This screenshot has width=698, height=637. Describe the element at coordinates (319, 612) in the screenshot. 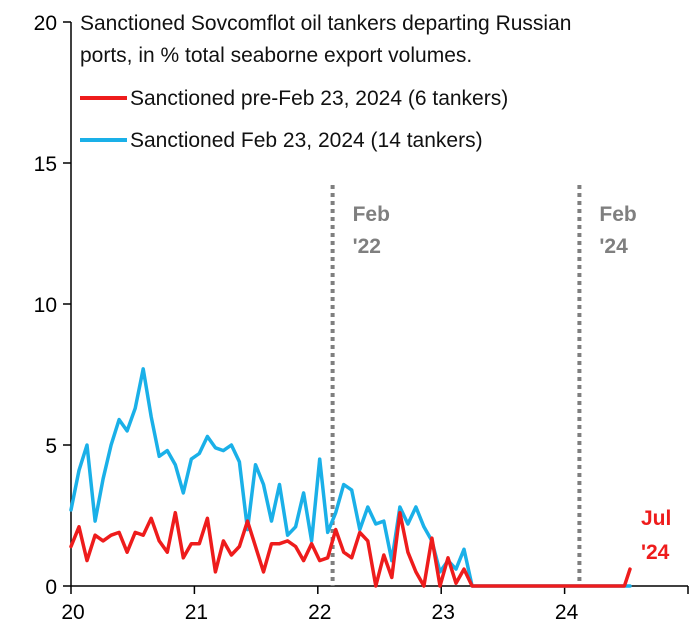

I see `x-tick-label: 22` at that location.